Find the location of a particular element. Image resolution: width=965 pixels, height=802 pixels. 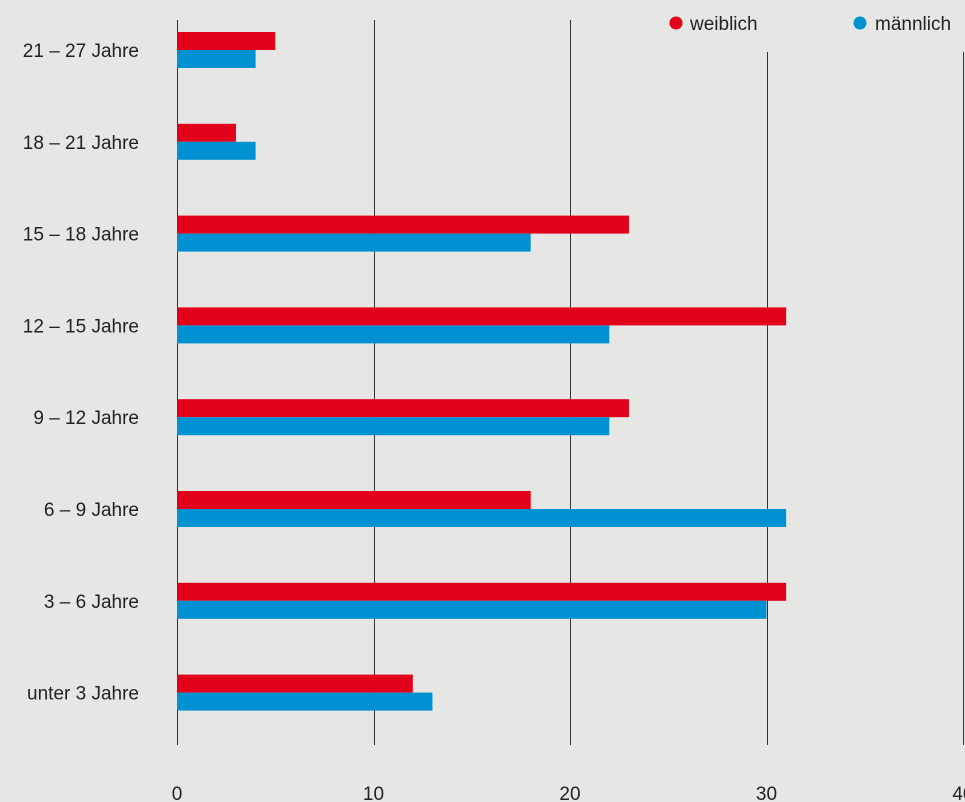

category-label: 15 – 18 Jahre is located at coordinates (81, 235).